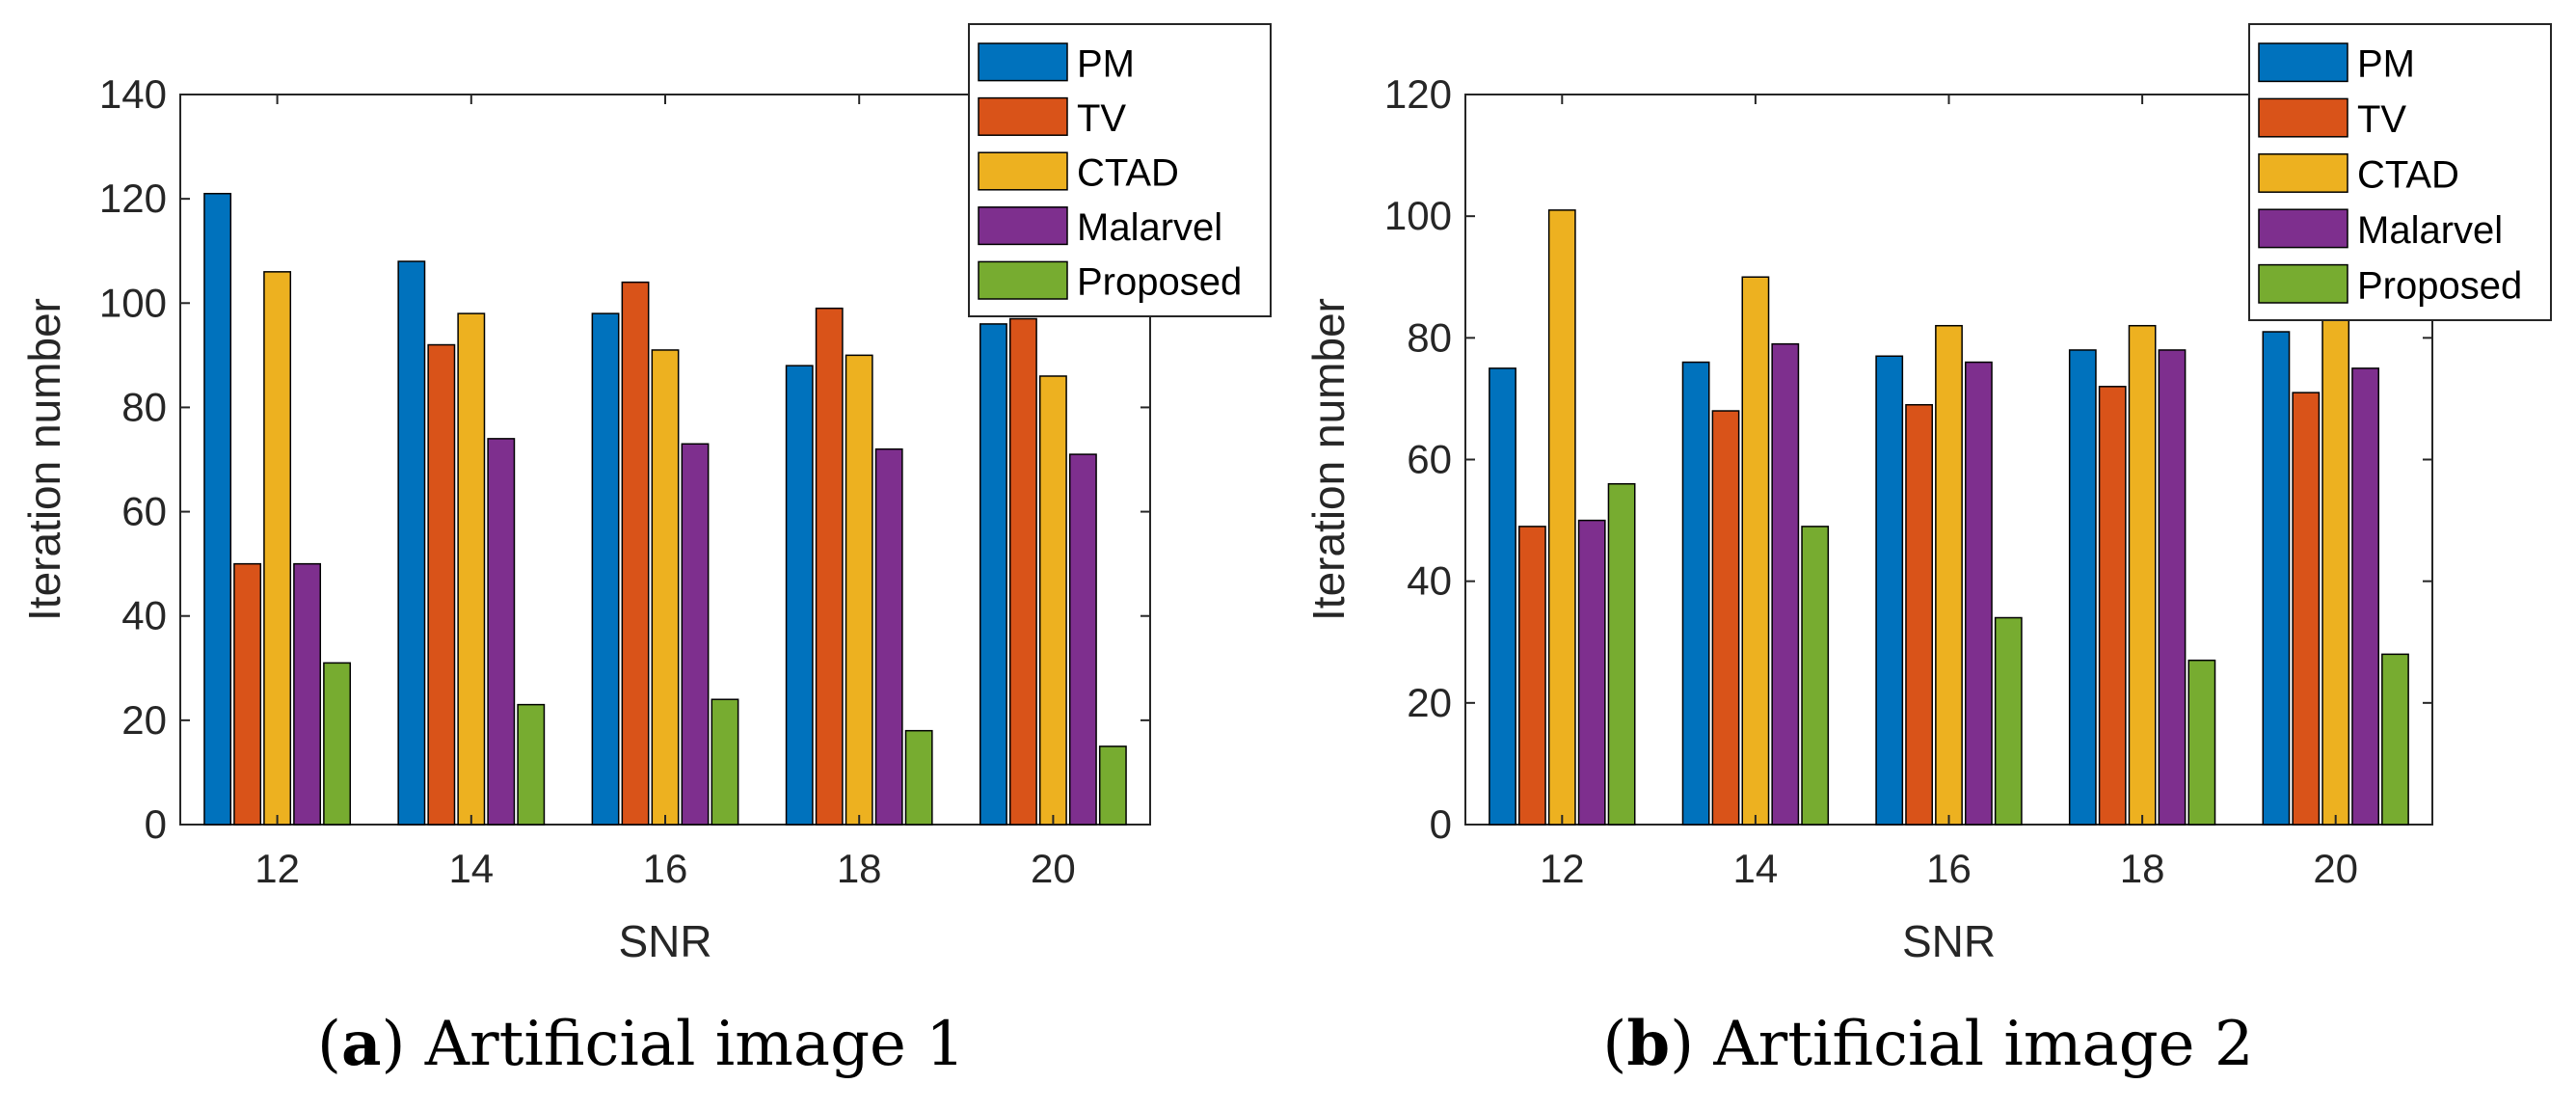 The width and height of the screenshot is (2576, 1111). What do you see at coordinates (1614, 1044) in the screenshot?
I see `caption-paren-open: (` at bounding box center [1614, 1044].